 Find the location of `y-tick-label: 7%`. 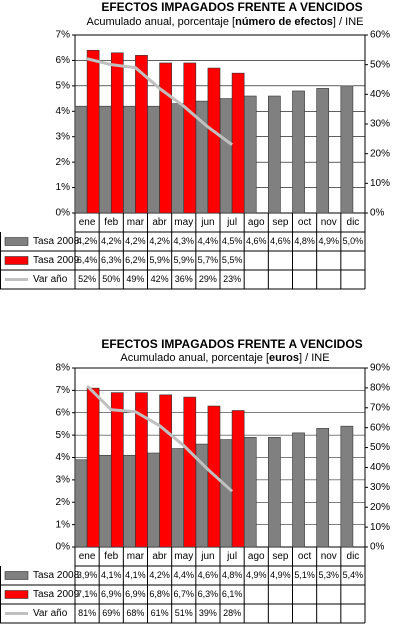

y-tick-label: 7% is located at coordinates (63, 35).